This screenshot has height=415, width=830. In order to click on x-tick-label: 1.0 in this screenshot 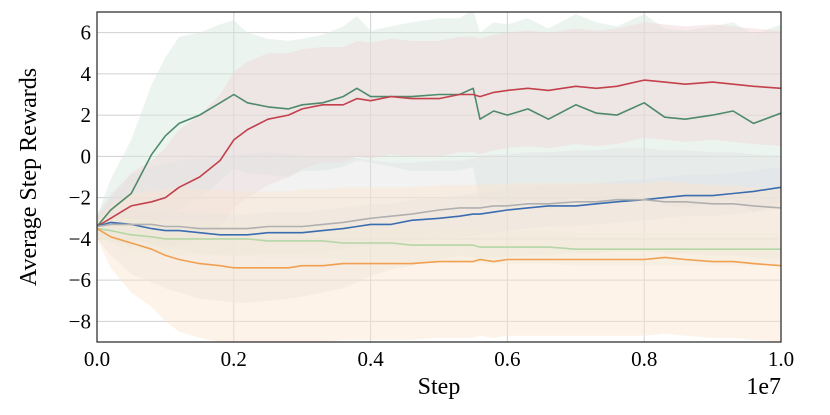, I will do `click(781, 359)`.